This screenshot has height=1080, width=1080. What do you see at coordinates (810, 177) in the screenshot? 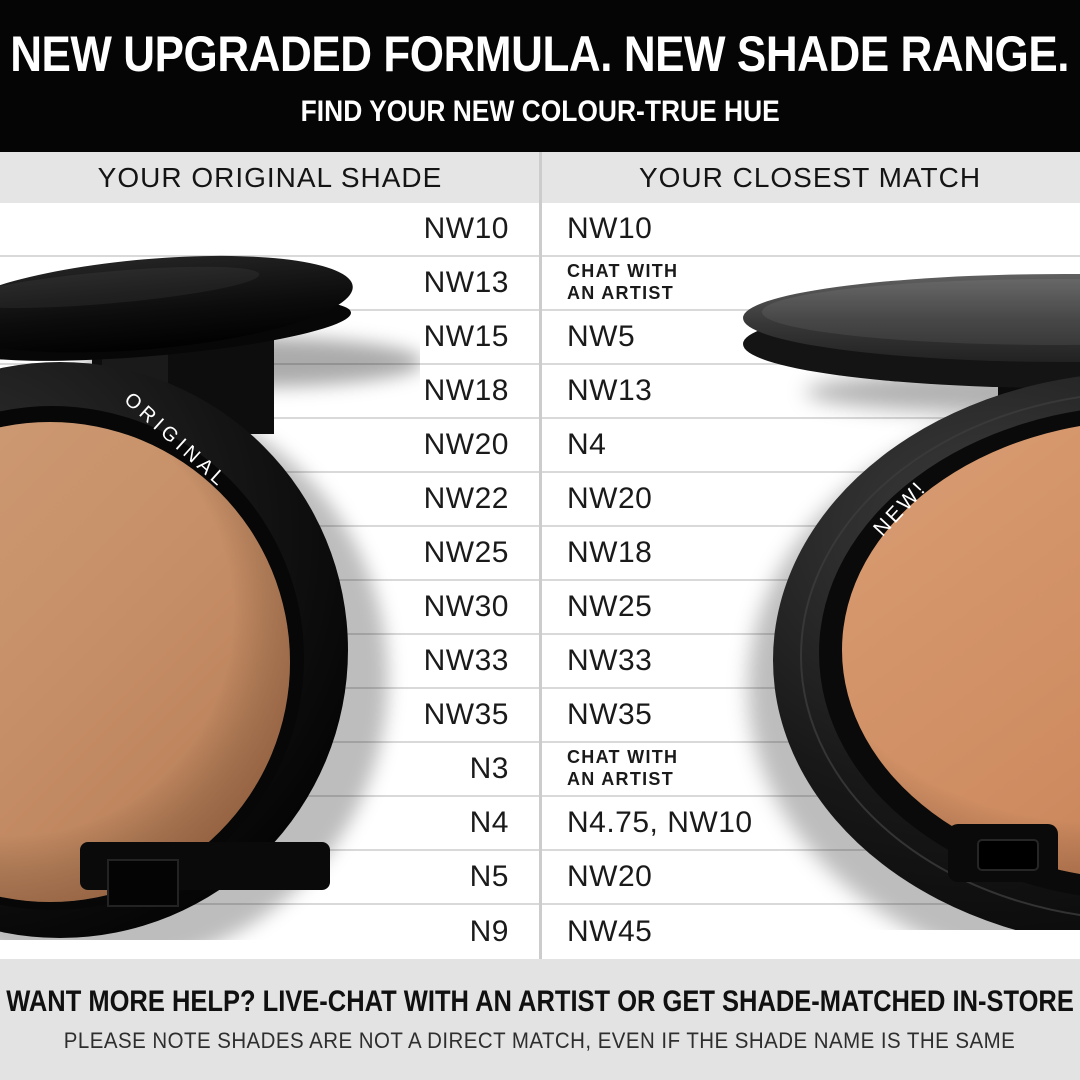
I see `column-header-closest-match: YOUR CLOSEST MATCH` at bounding box center [810, 177].